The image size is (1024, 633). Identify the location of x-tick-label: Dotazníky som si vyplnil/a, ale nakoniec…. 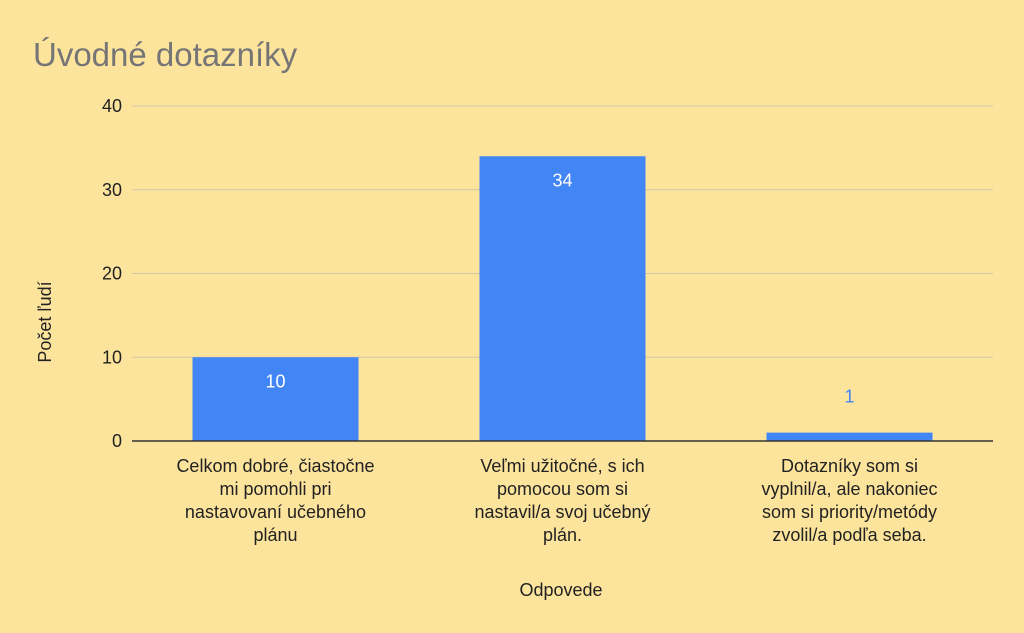
(849, 500).